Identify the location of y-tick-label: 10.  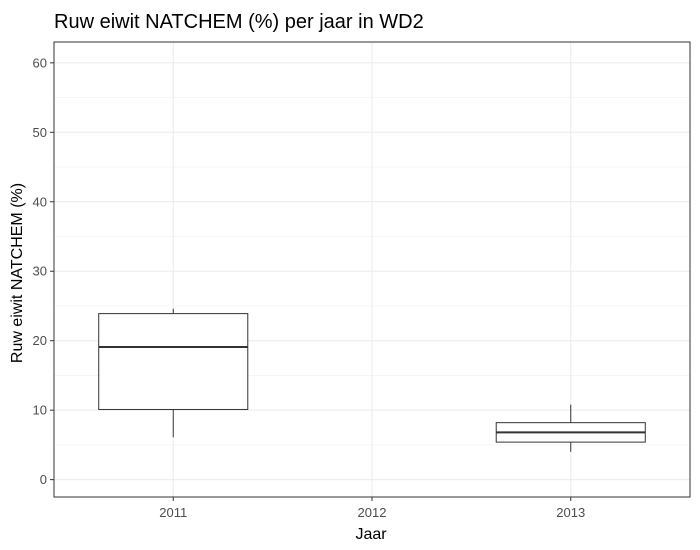
(40, 410).